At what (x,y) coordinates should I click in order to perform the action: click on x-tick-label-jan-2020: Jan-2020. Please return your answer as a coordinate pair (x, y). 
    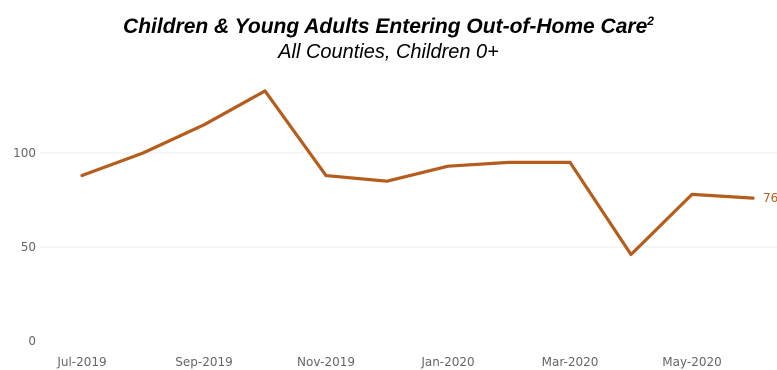
    Looking at the image, I should click on (447, 362).